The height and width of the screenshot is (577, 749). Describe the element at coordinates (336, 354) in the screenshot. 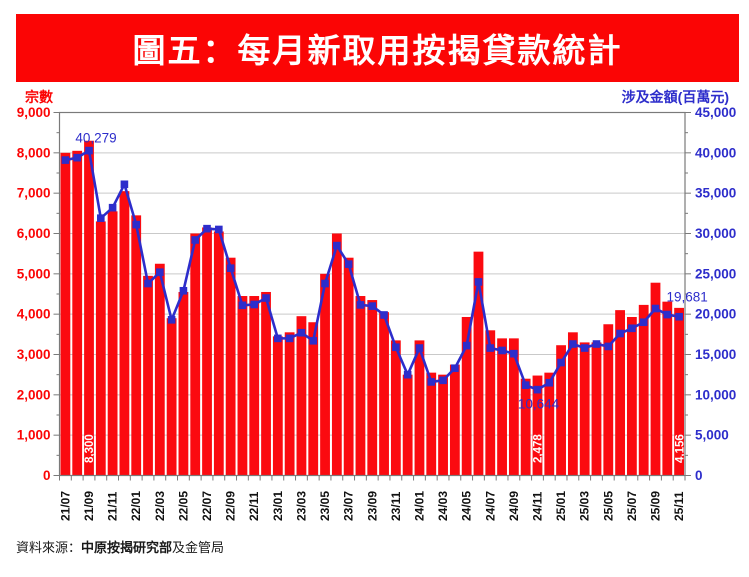

I see `bar-23/06` at that location.